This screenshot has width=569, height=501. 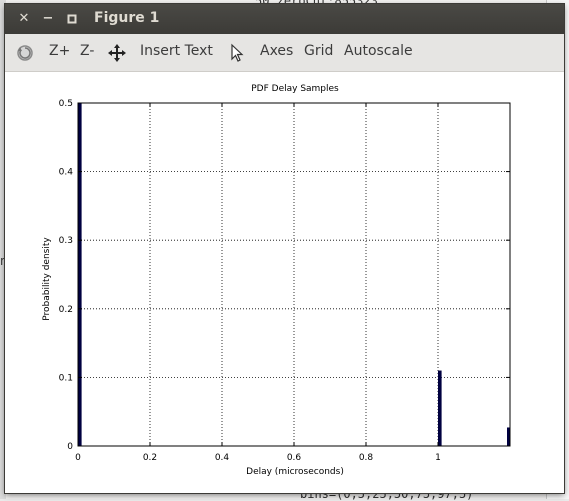 What do you see at coordinates (24, 18) in the screenshot?
I see `close-icon: ✕` at bounding box center [24, 18].